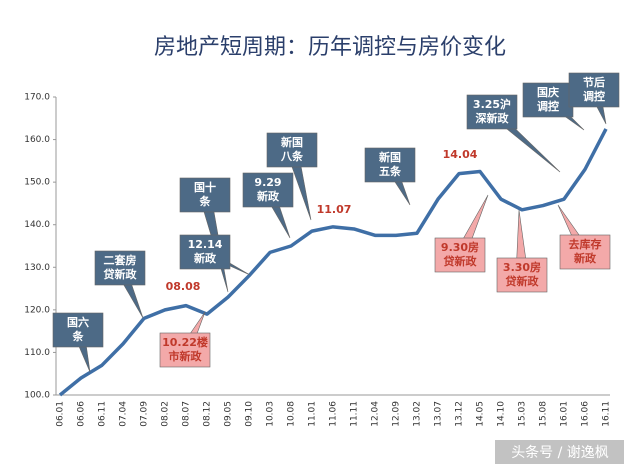  Describe the element at coordinates (523, 414) in the screenshot. I see `x-tick-label: 15.03` at that location.